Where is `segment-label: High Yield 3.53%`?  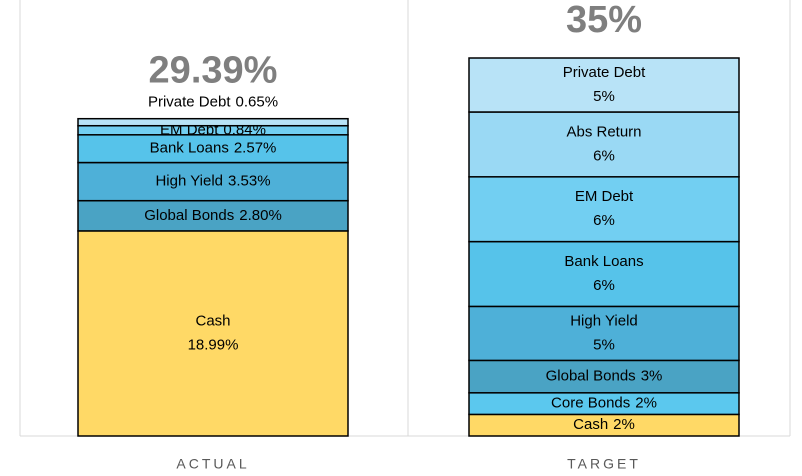 segment-label: High Yield 3.53% is located at coordinates (212, 181).